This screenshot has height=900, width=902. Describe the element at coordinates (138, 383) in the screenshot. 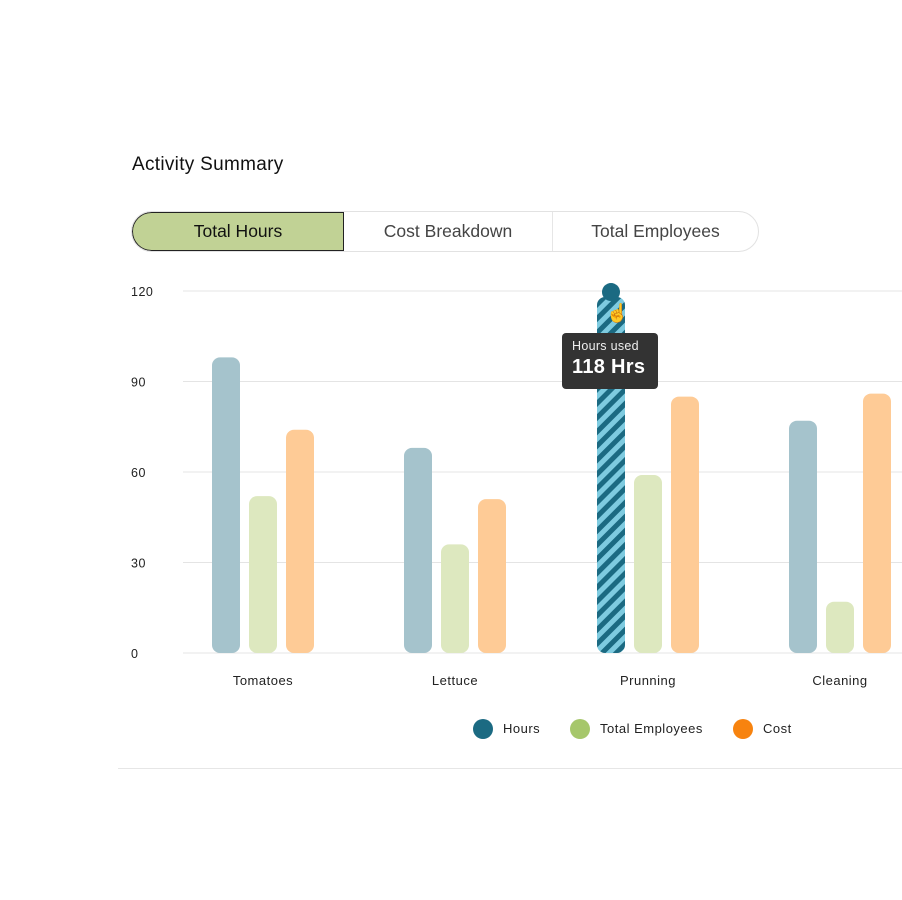

I see `y-tick-label: 90` at that location.